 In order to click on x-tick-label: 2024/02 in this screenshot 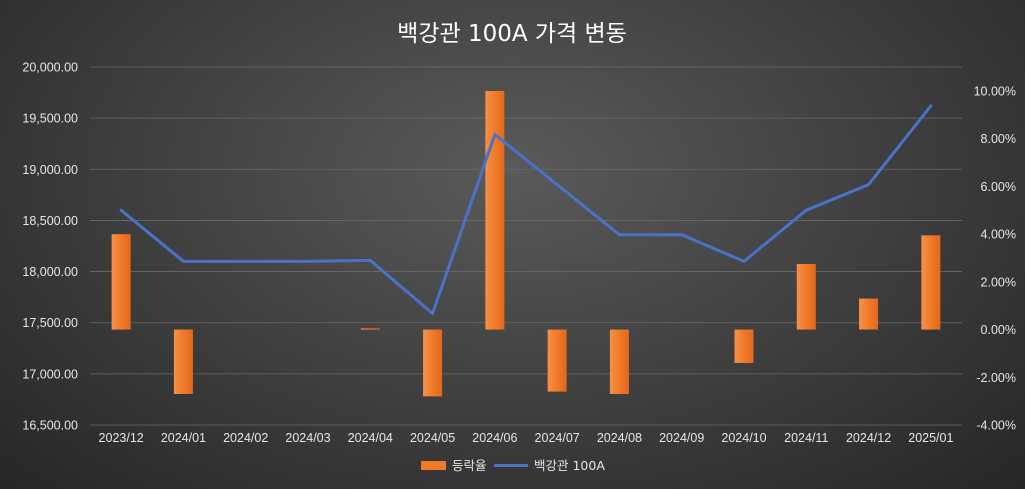, I will do `click(245, 438)`.